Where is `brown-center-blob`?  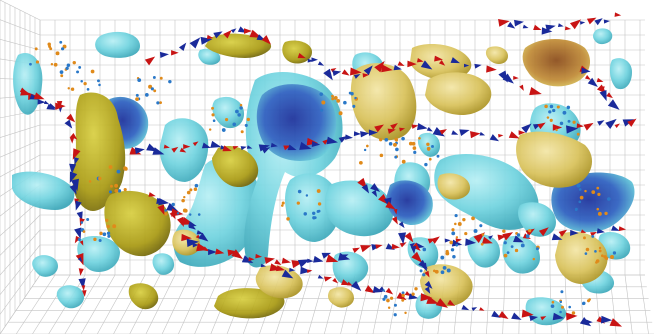 brown-center-blob is located at coordinates (556, 63).